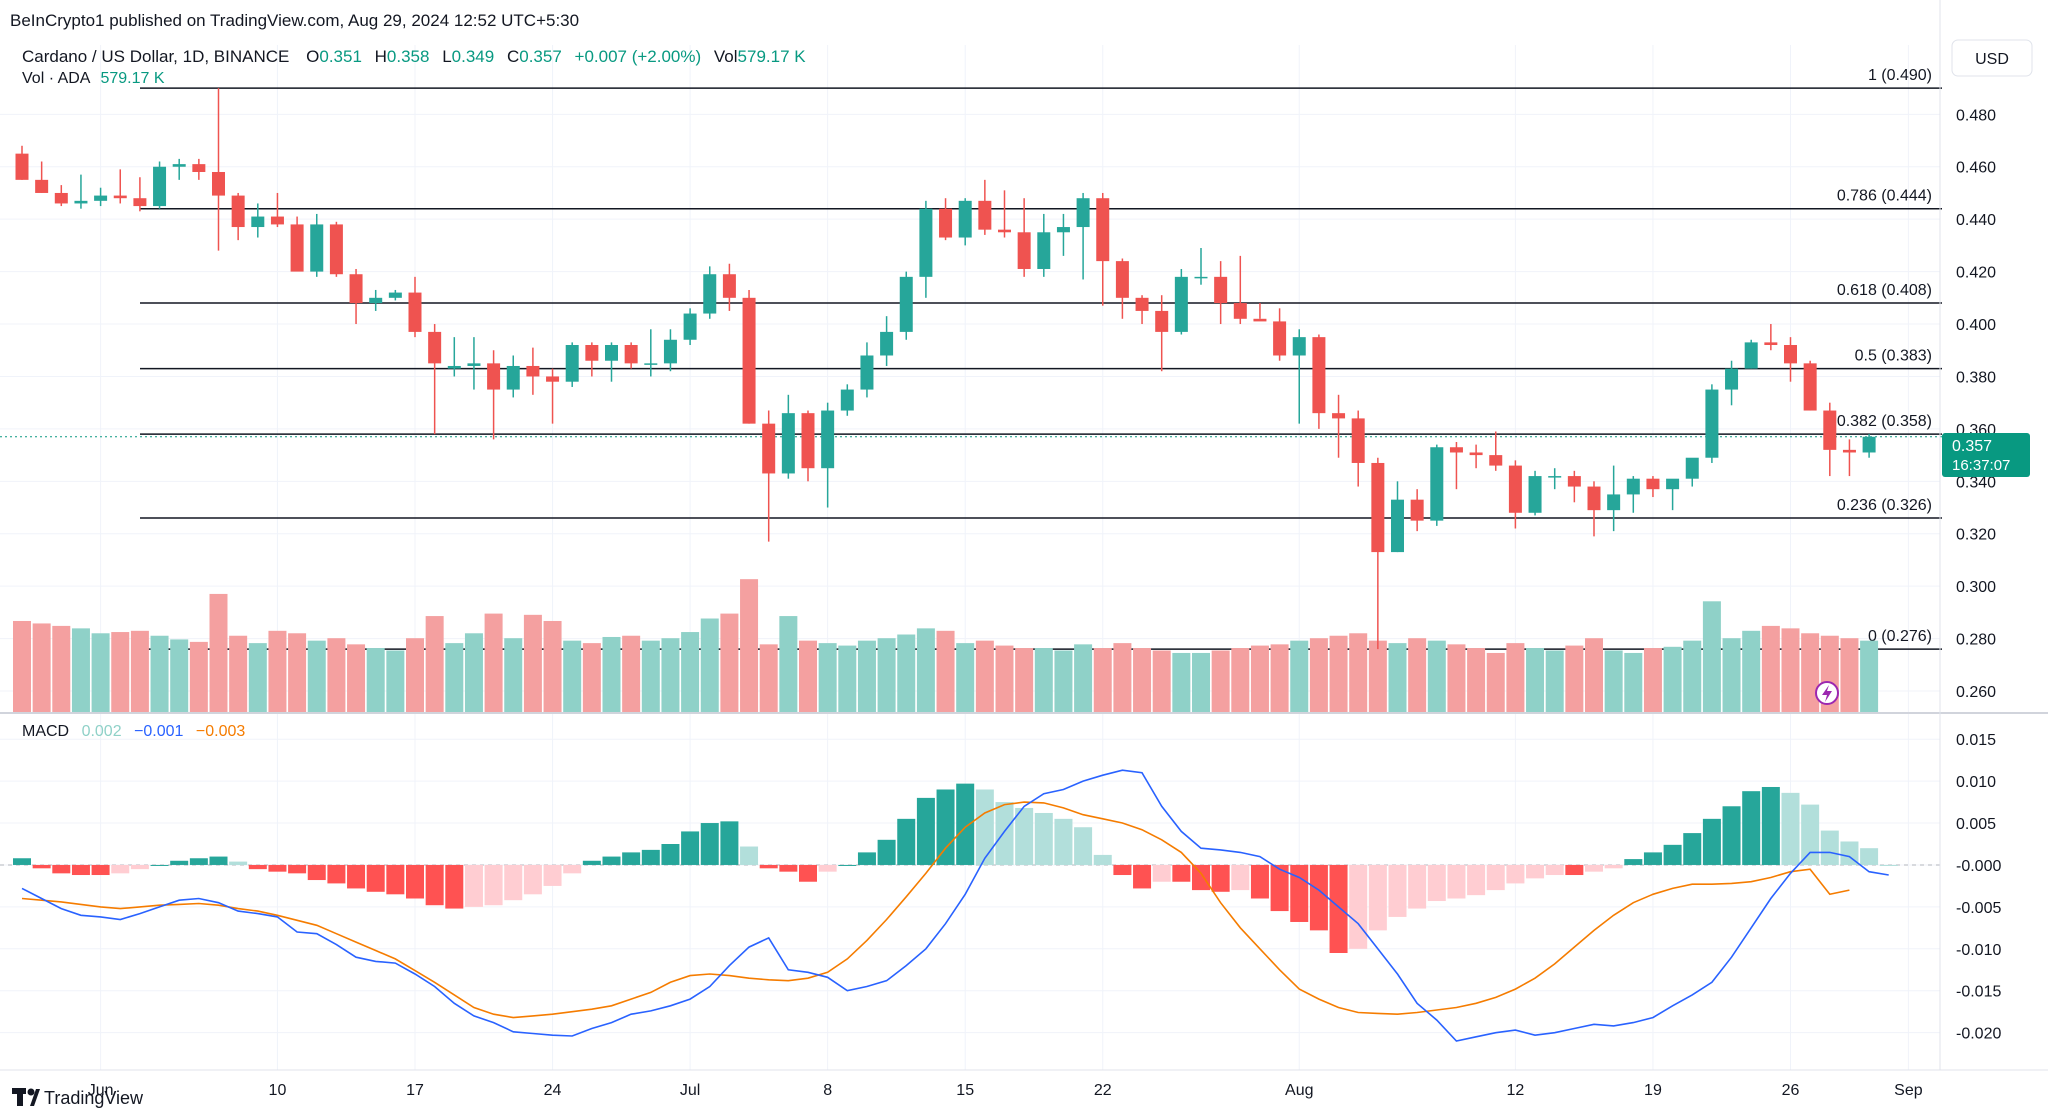 The image size is (2048, 1118). Describe the element at coordinates (1884, 196) in the screenshot. I see `fib-level-label: 0.786 (0.444)` at that location.